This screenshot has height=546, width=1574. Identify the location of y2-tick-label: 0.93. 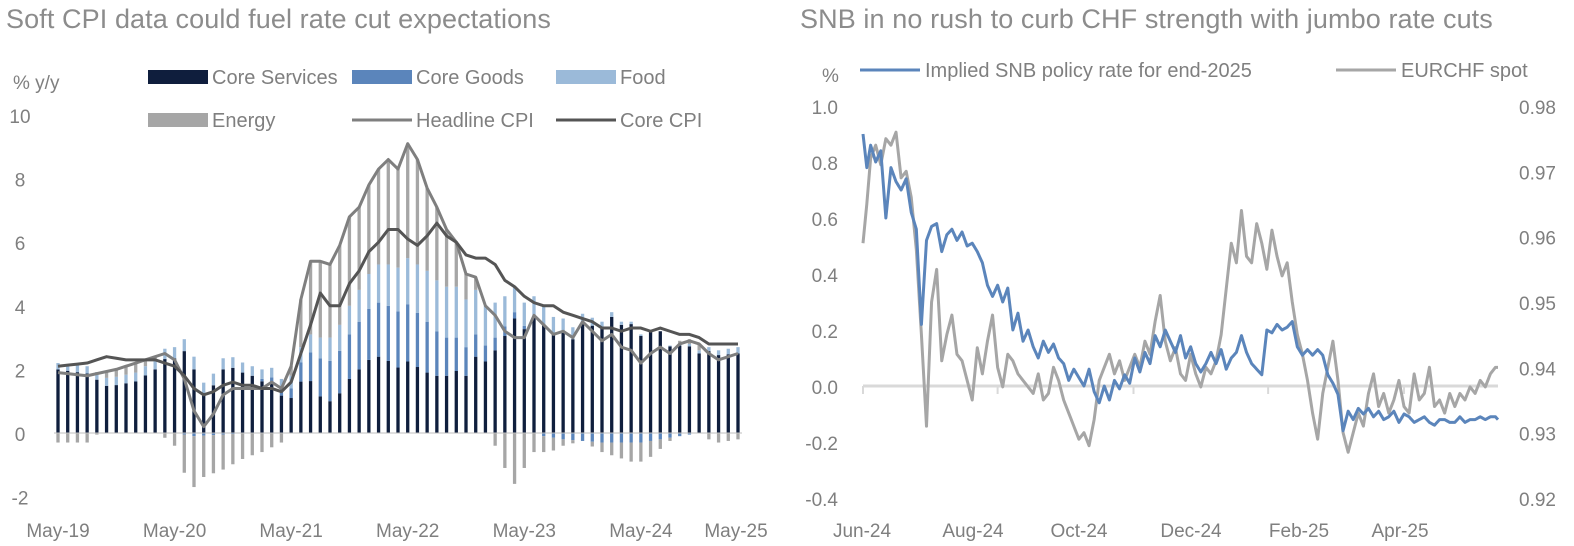
(1537, 435).